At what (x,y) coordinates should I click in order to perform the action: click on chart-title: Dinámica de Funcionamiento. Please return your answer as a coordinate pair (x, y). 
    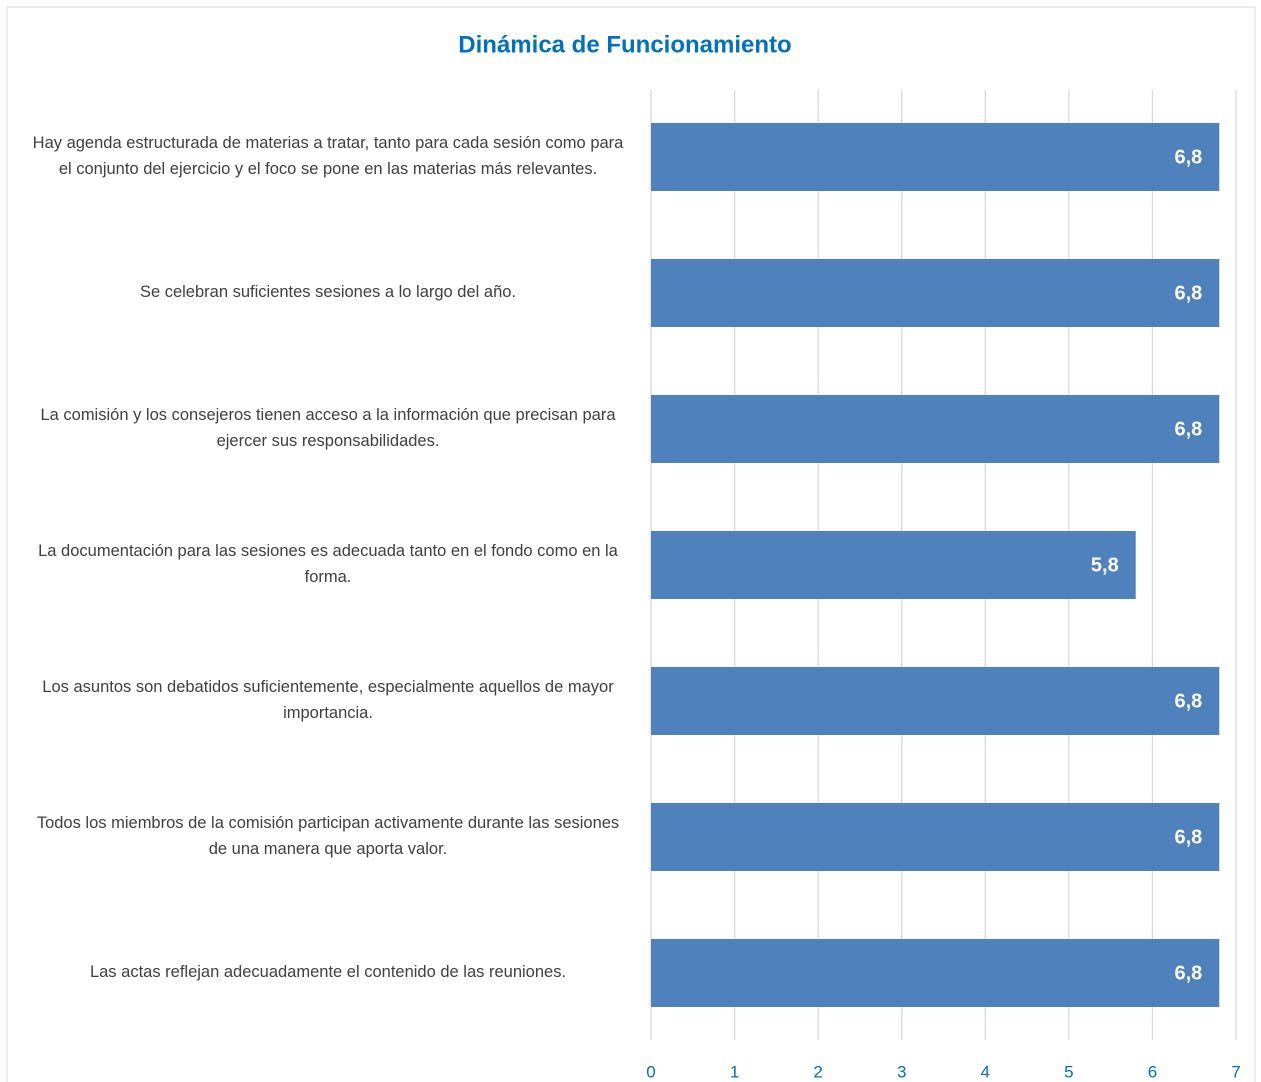
    Looking at the image, I should click on (624, 44).